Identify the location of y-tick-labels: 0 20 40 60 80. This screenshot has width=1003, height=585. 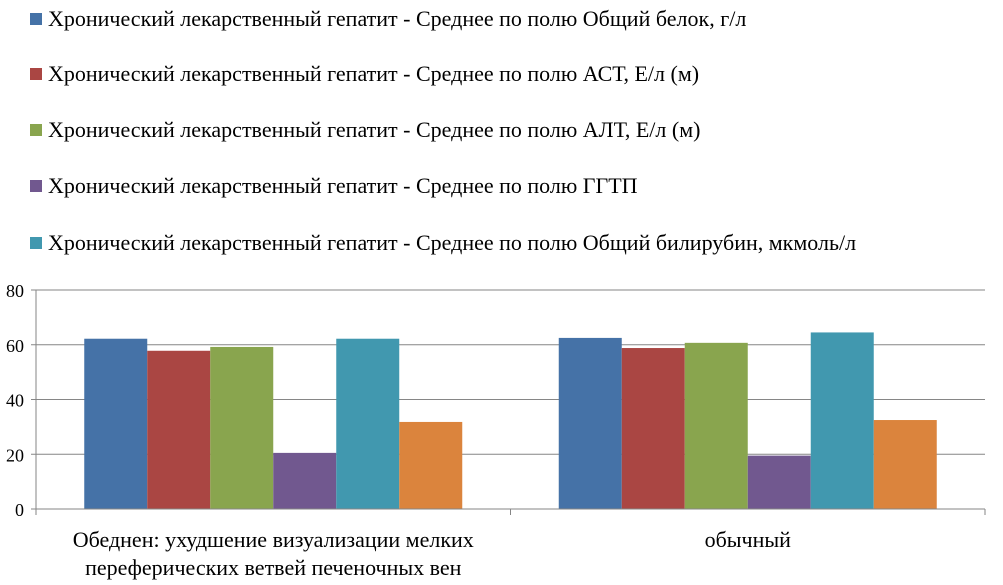
(15, 400).